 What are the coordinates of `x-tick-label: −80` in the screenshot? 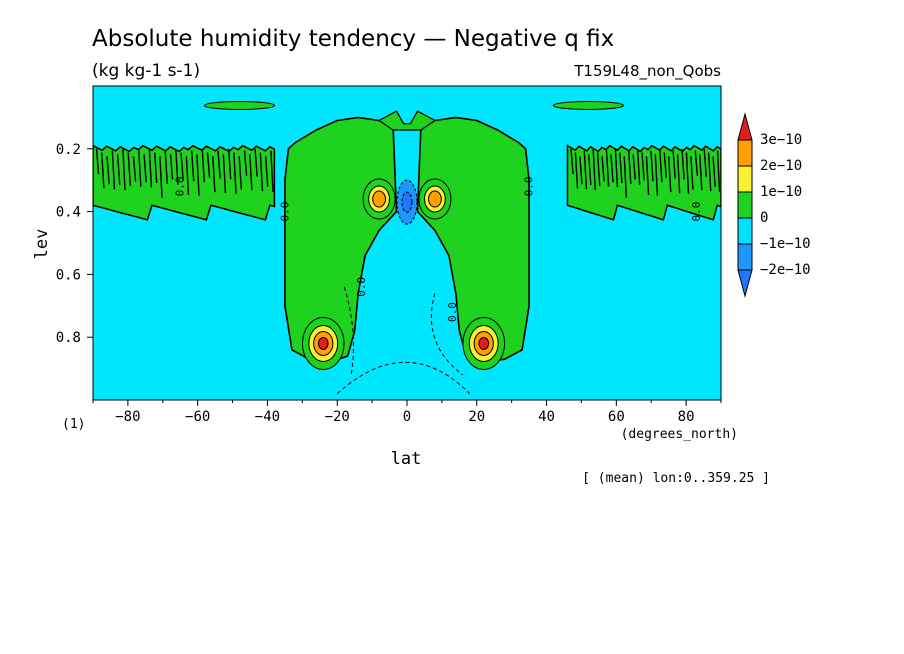 It's located at (127, 417).